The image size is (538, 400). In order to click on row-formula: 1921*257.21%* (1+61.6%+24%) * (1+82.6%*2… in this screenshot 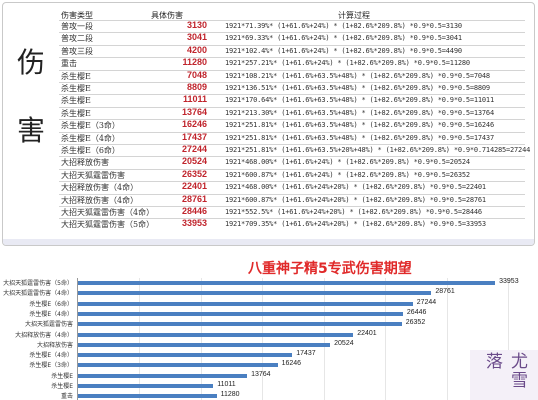, I will do `click(347, 63)`.